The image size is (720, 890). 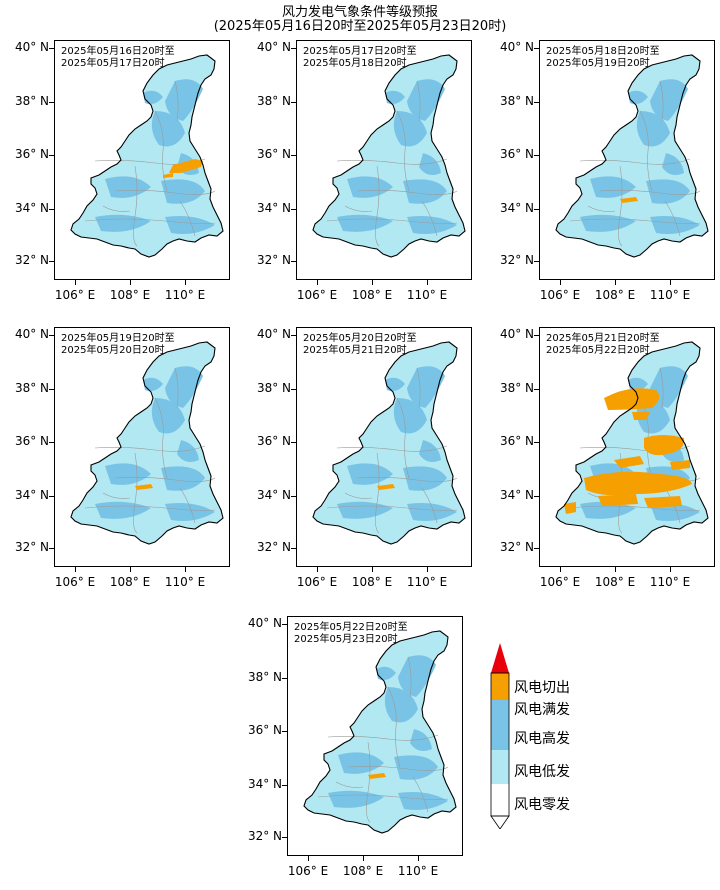 I want to click on forecast-panel-6: 2025年05月21日20时至 2025年05月22日20时, so click(x=627, y=447).